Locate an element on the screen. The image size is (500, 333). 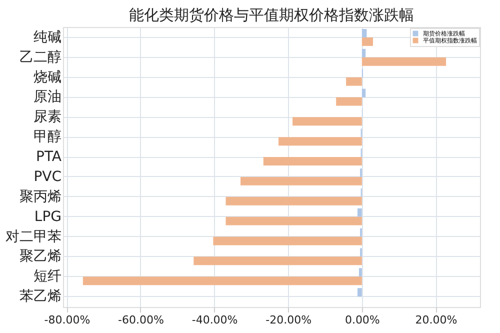
y-tick-label: PVC is located at coordinates (48, 176).